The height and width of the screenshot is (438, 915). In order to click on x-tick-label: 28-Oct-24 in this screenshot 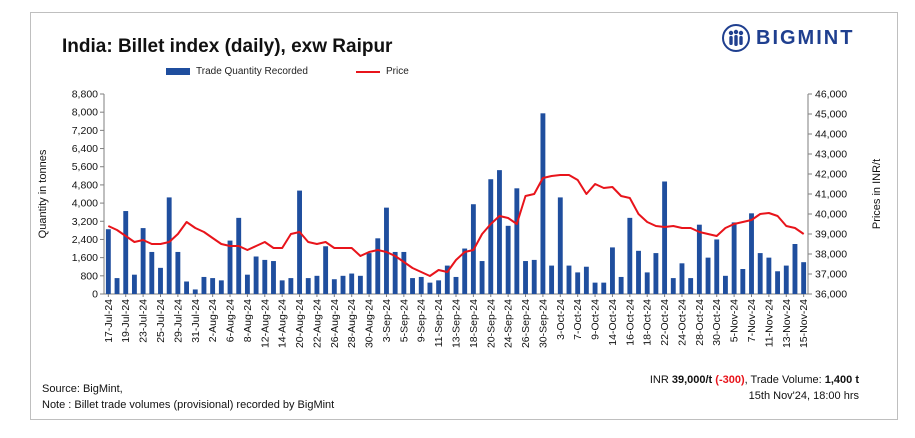, I will do `click(700, 322)`.